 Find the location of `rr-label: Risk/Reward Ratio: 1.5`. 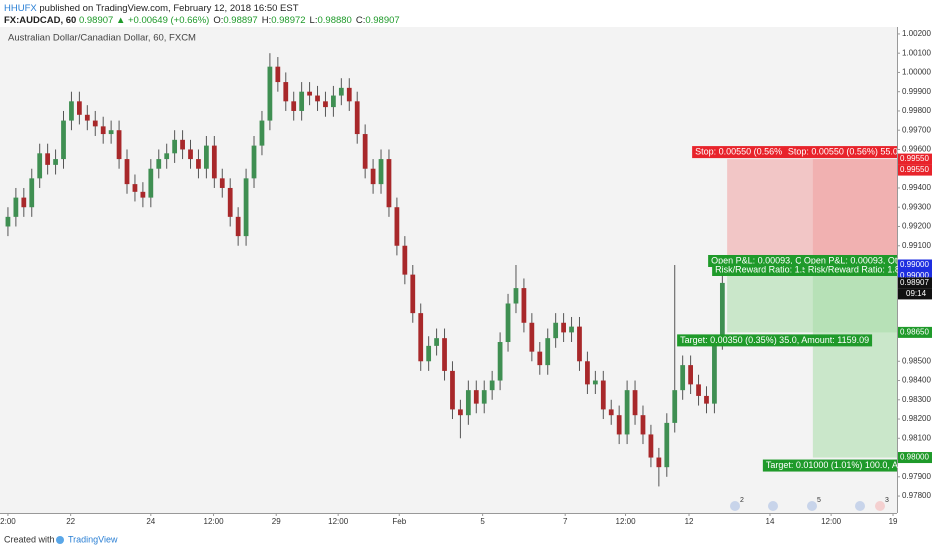

rr-label: Risk/Reward Ratio: 1.5 is located at coordinates (761, 269).